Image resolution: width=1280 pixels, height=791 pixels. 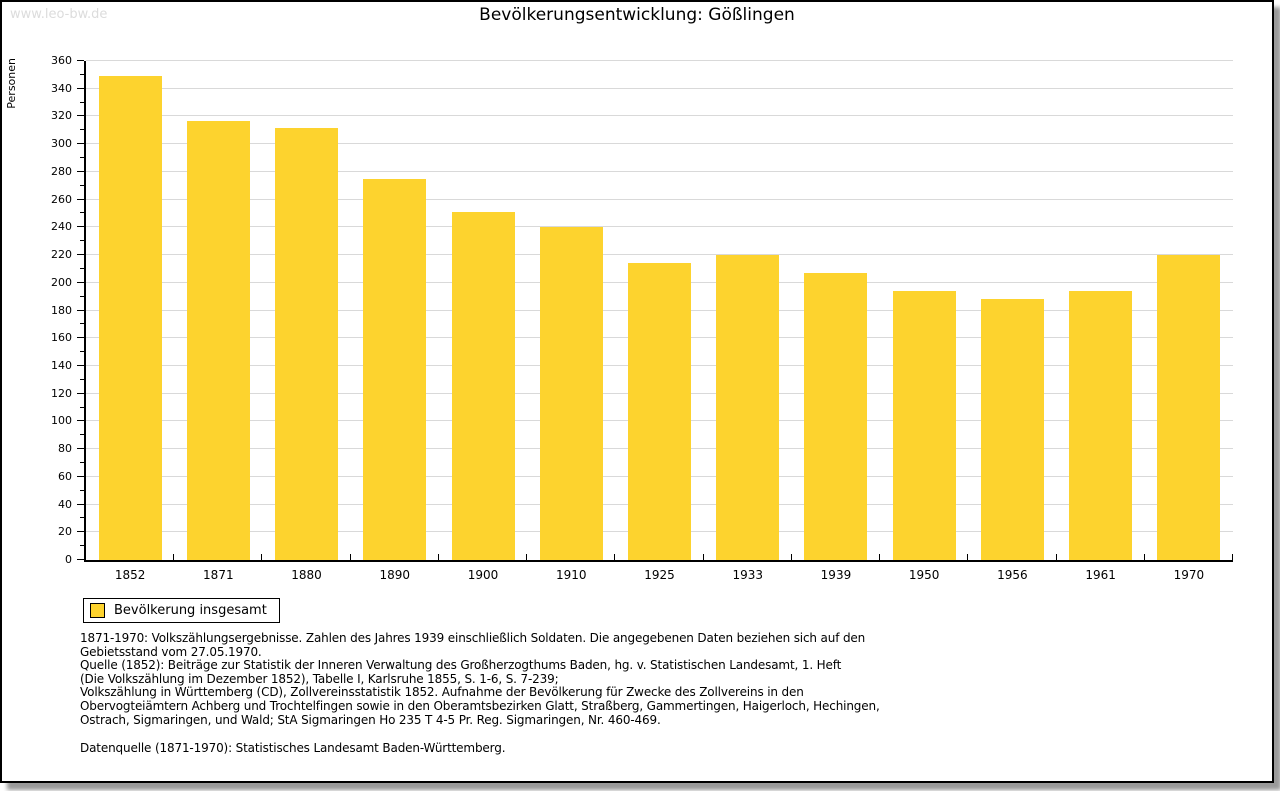 What do you see at coordinates (61, 365) in the screenshot?
I see `y-tick-label: 140` at bounding box center [61, 365].